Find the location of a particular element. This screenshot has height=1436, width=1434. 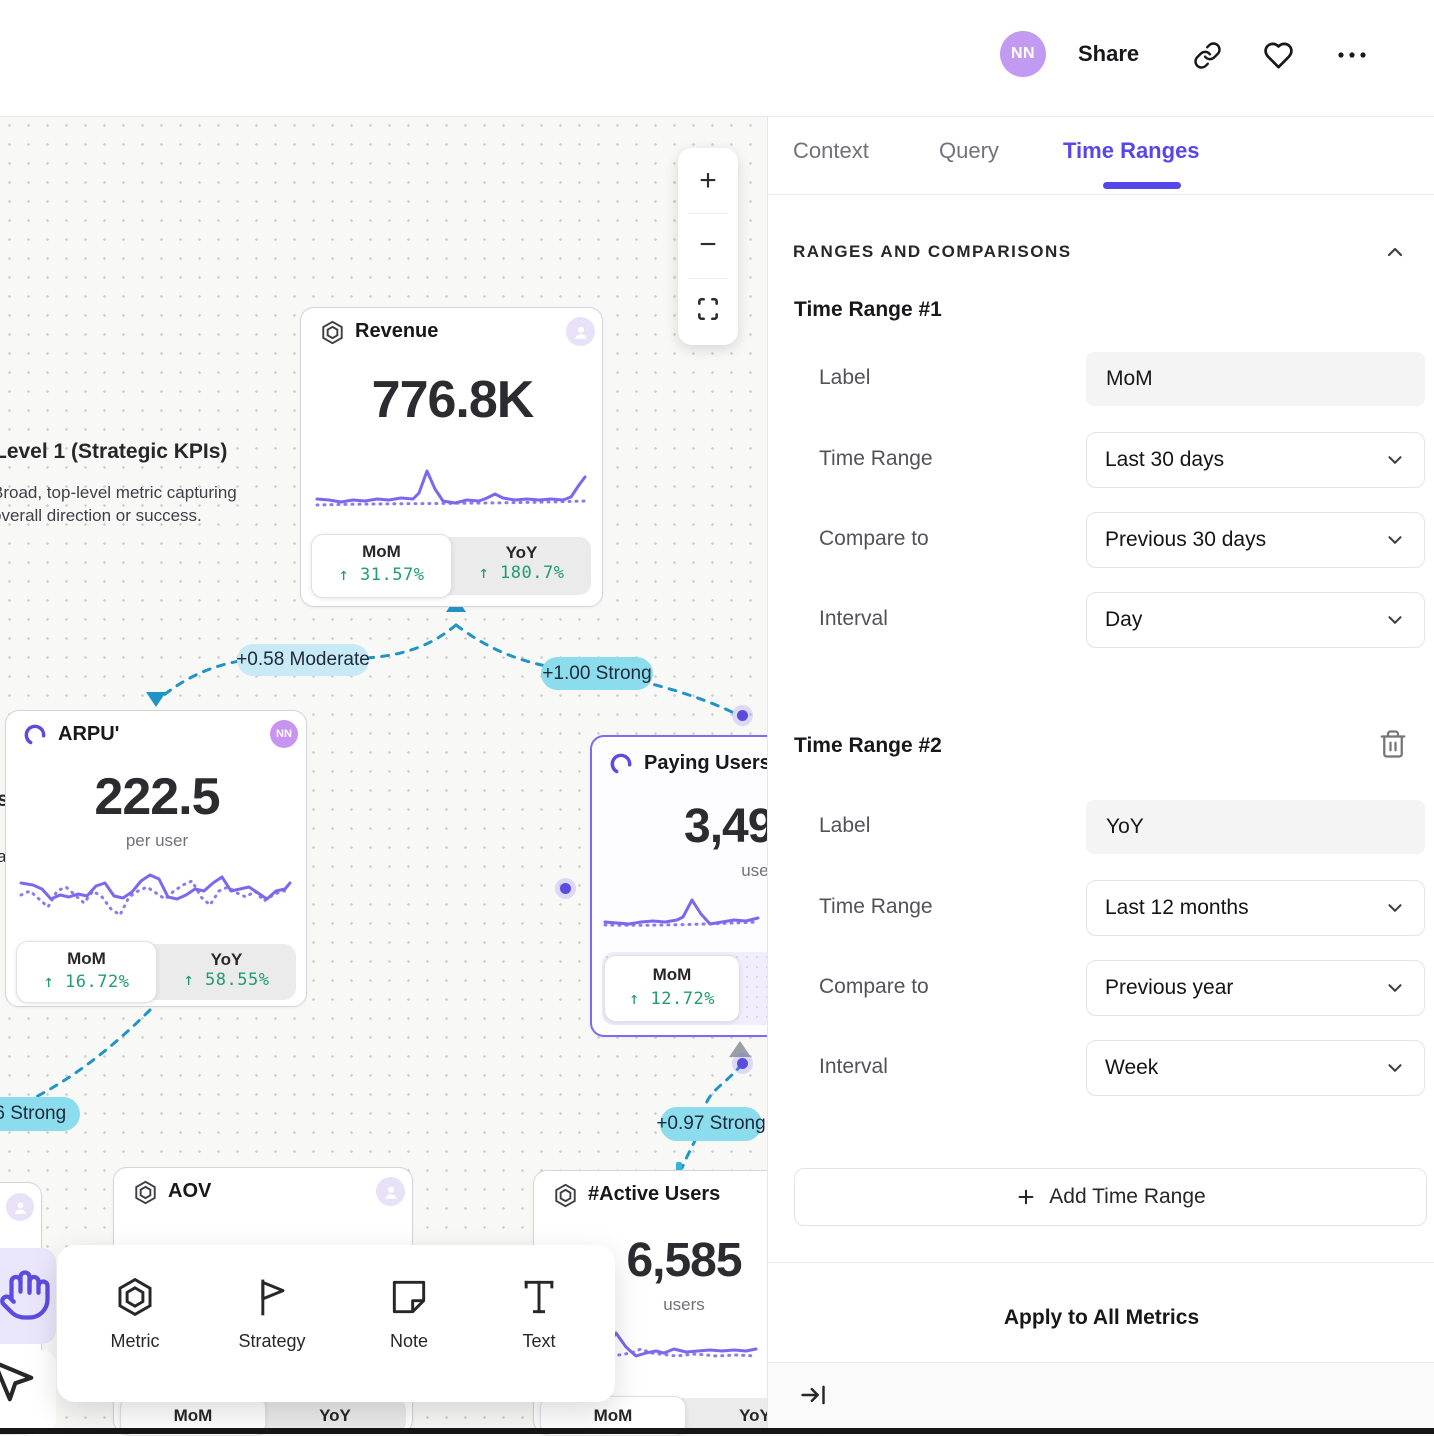

tab-time-ranges: Time Ranges is located at coordinates (1131, 150).